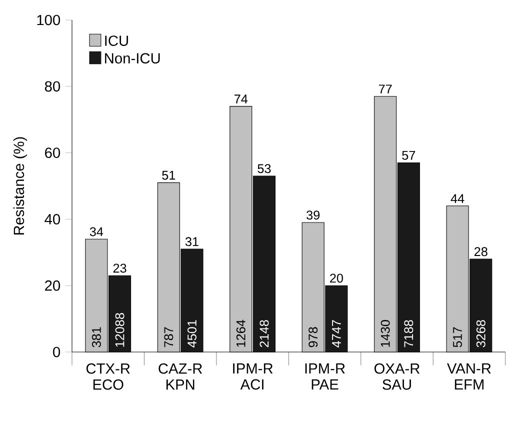 This screenshot has width=518, height=433. I want to click on x-tick-label: IPM-R PAE, so click(325, 376).